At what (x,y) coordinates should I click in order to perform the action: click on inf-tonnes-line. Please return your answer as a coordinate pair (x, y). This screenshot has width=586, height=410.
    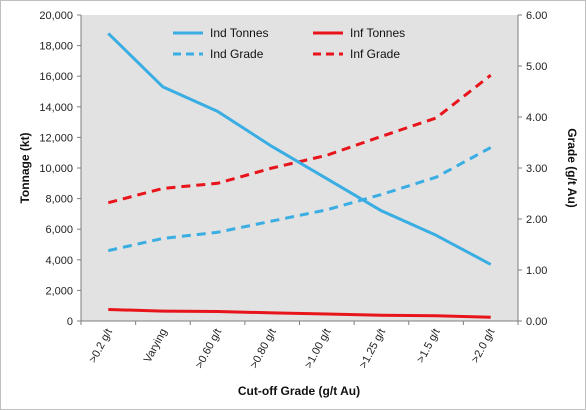
    Looking at the image, I should click on (299, 313).